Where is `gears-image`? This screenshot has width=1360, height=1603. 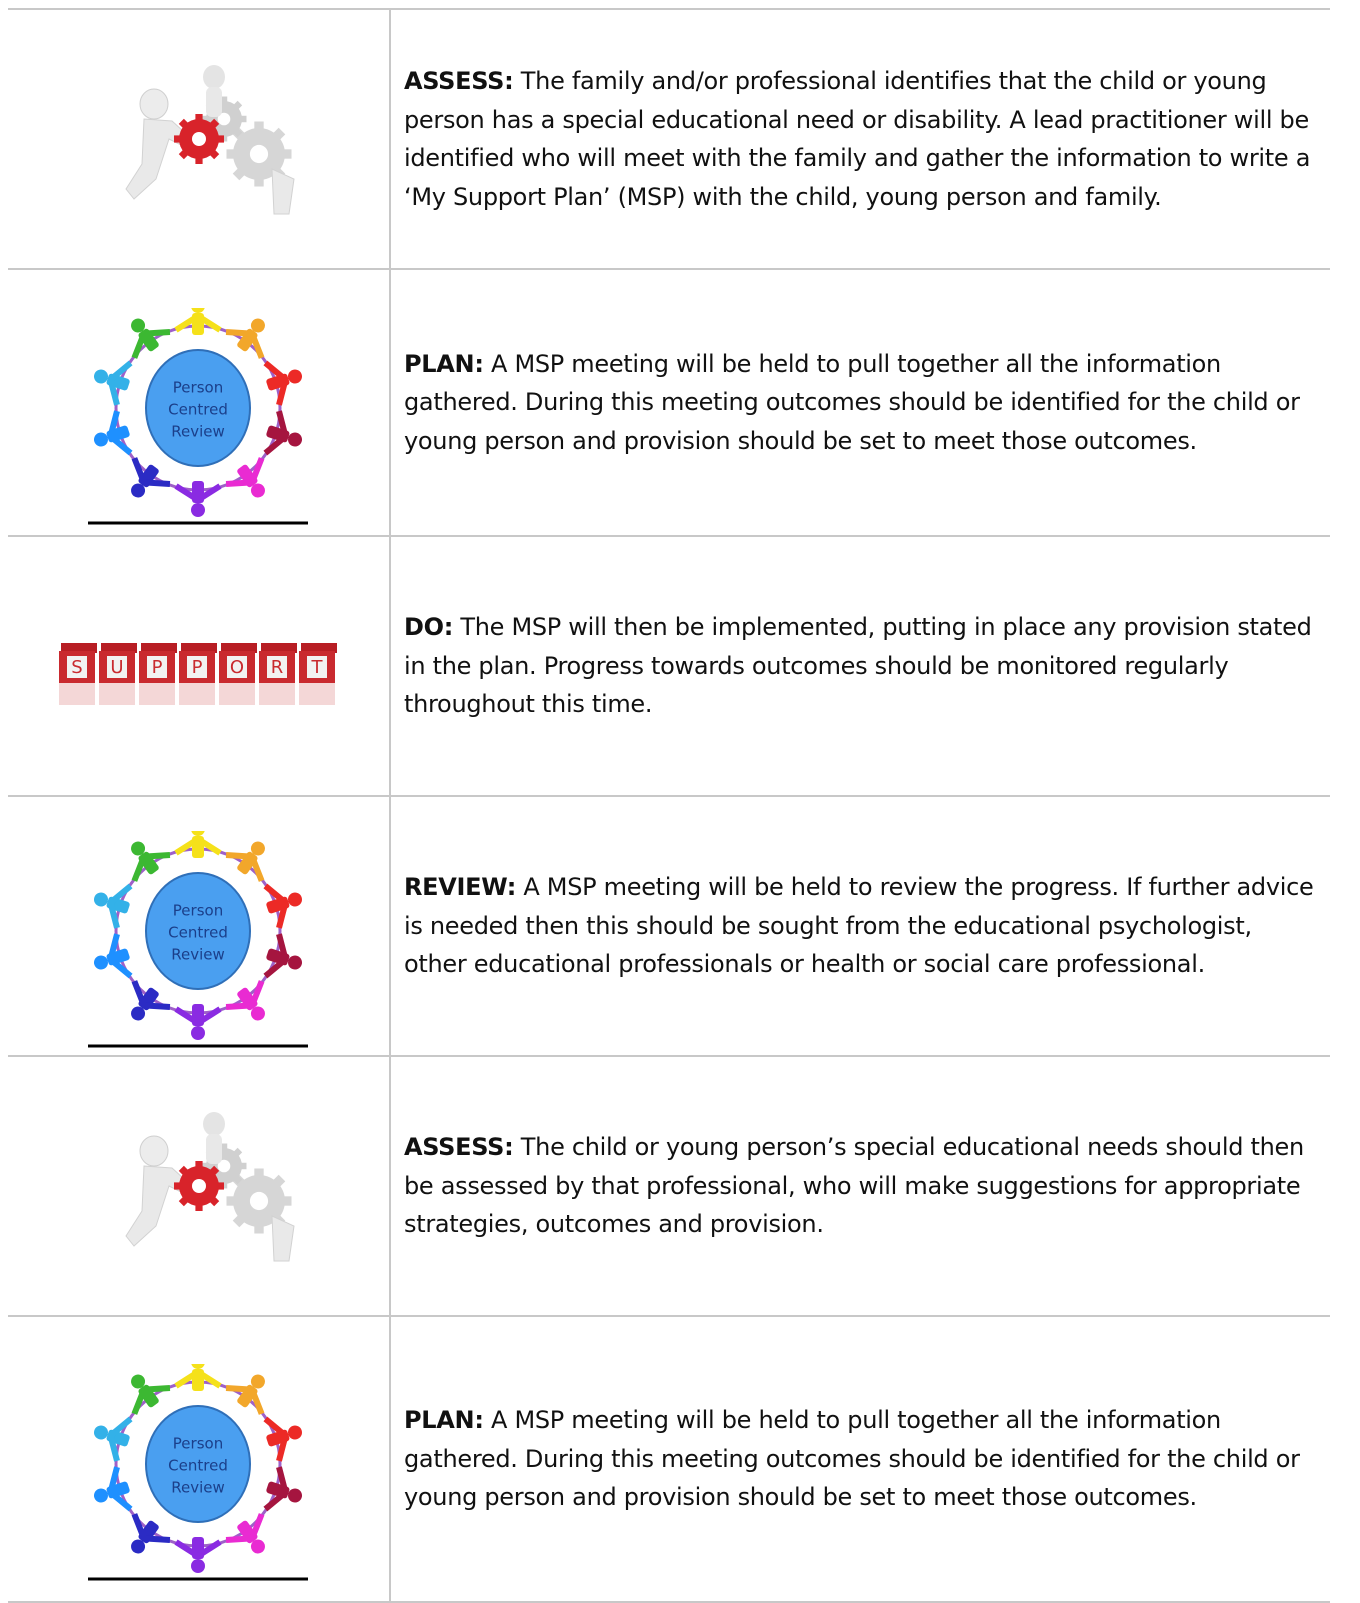 gears-image is located at coordinates (209, 1187).